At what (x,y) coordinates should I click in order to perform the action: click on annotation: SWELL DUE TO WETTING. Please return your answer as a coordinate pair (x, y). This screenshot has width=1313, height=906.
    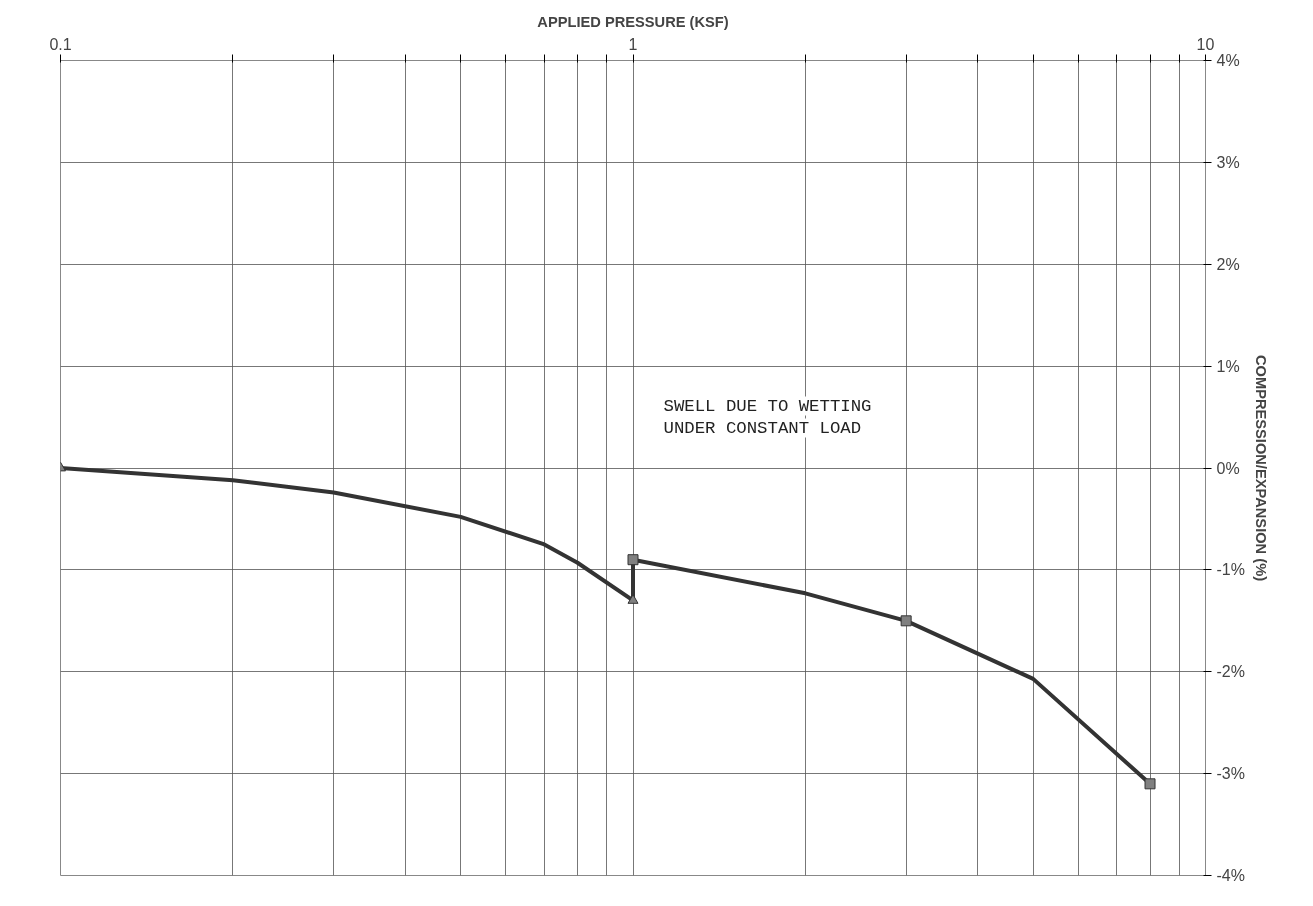
    Looking at the image, I should click on (767, 406).